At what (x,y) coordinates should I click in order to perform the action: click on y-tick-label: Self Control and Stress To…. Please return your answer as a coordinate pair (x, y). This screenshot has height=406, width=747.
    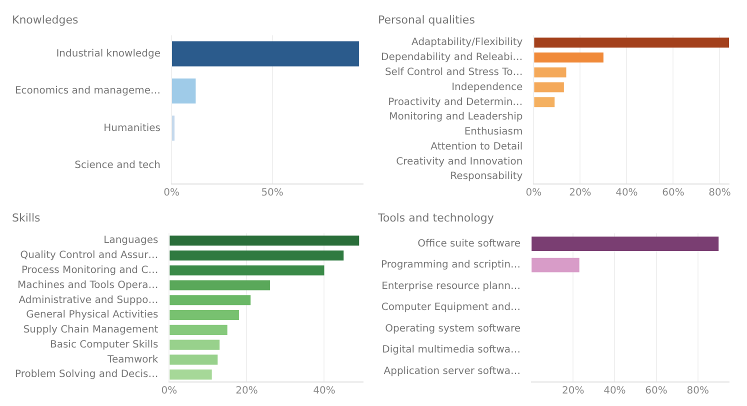
    Looking at the image, I should click on (453, 72).